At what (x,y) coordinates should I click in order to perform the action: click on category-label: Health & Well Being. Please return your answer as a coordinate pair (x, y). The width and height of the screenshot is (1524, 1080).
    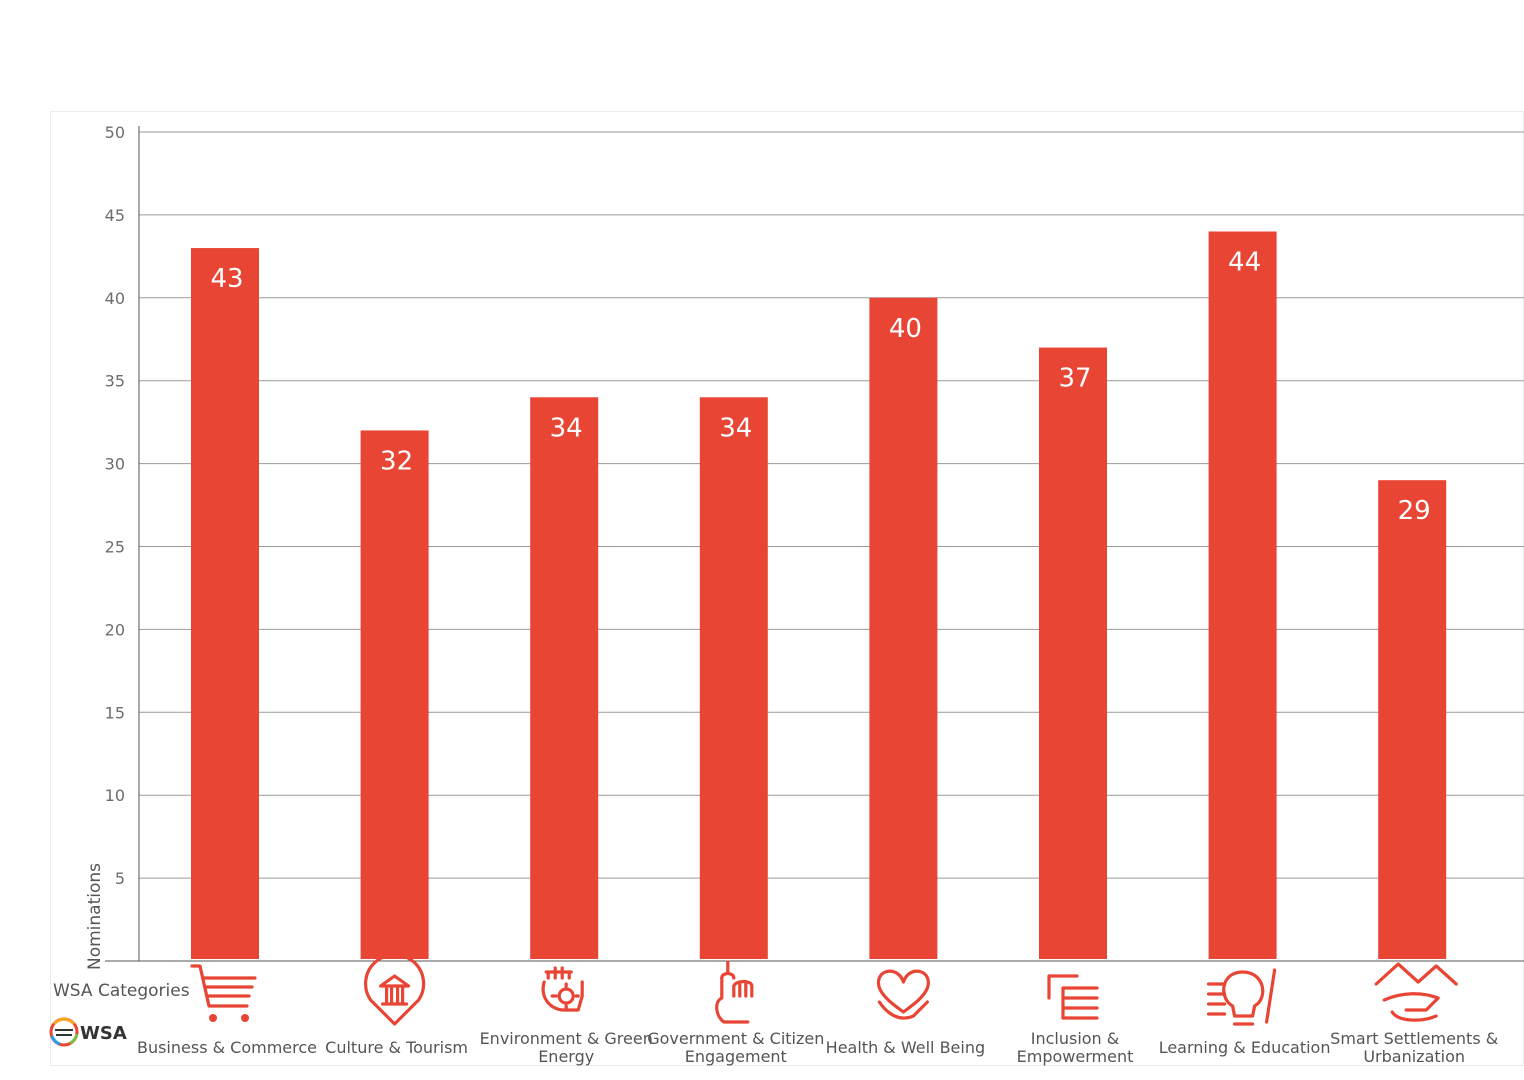
    Looking at the image, I should click on (905, 1047).